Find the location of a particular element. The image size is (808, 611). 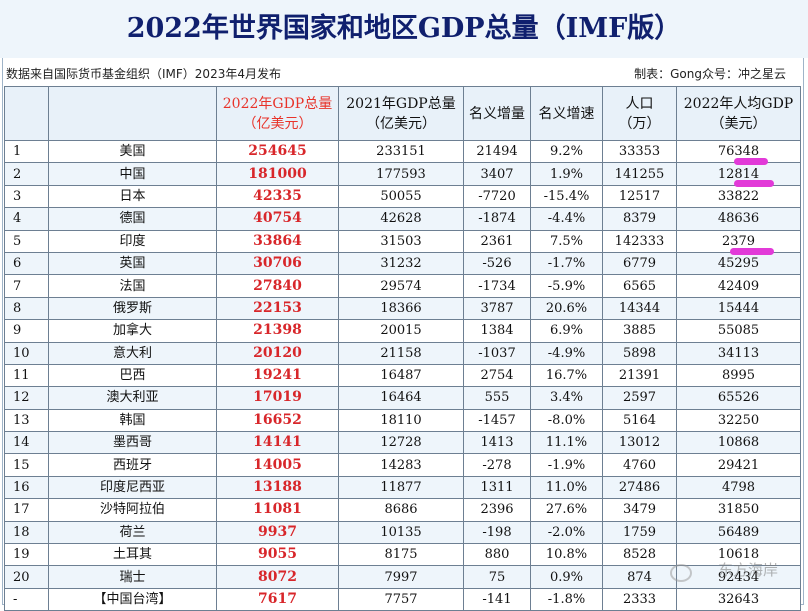

cell-gdp2021: 7757 is located at coordinates (401, 599).